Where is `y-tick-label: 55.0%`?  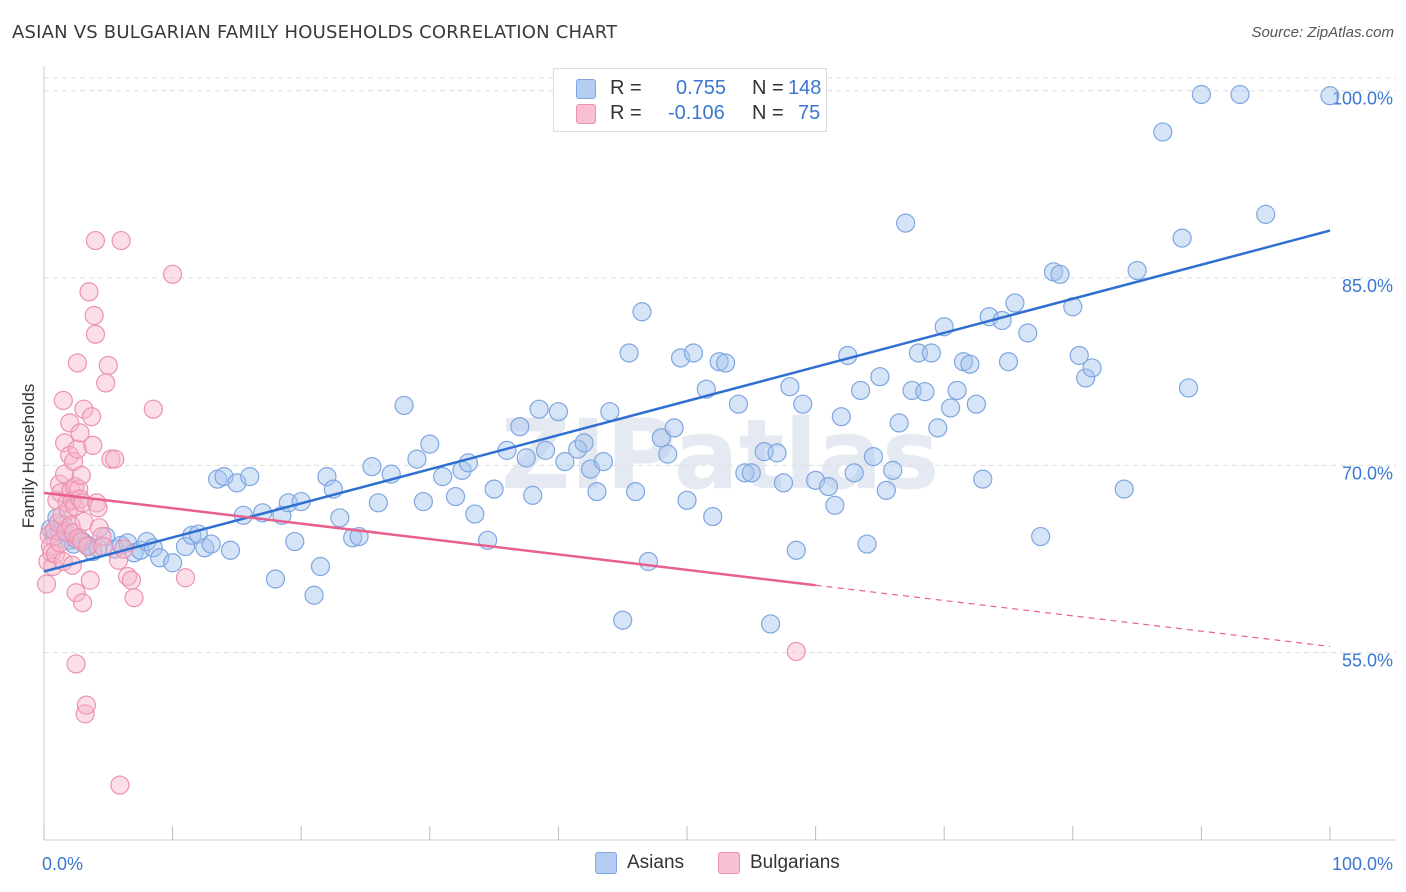 y-tick-label: 55.0% is located at coordinates (1367, 661).